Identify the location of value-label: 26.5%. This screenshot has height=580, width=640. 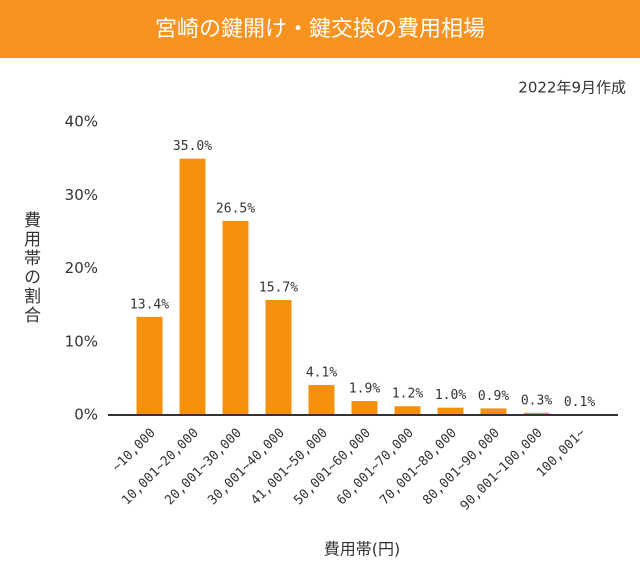
(235, 208).